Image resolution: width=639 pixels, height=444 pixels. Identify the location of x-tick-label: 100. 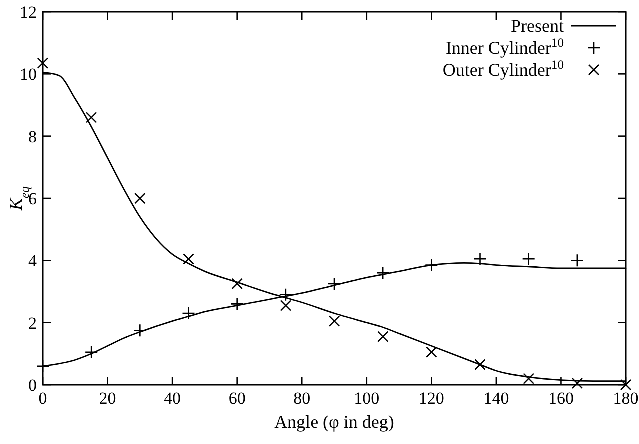
(367, 398).